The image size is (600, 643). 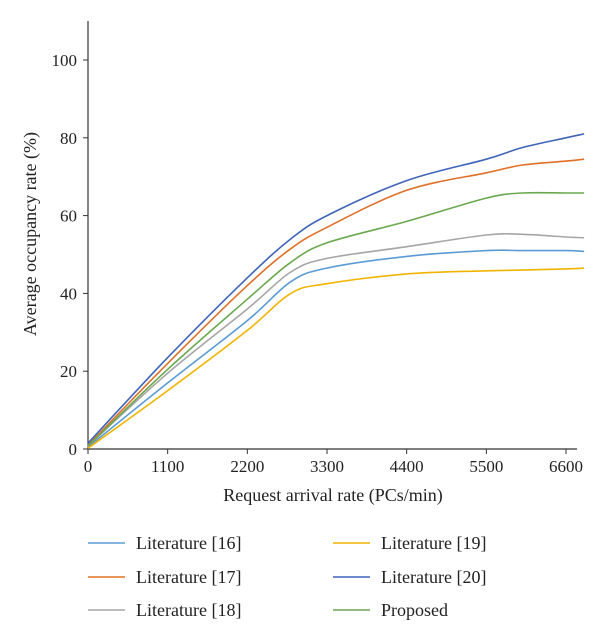 I want to click on legend-item: Literature [19], so click(x=409, y=543).